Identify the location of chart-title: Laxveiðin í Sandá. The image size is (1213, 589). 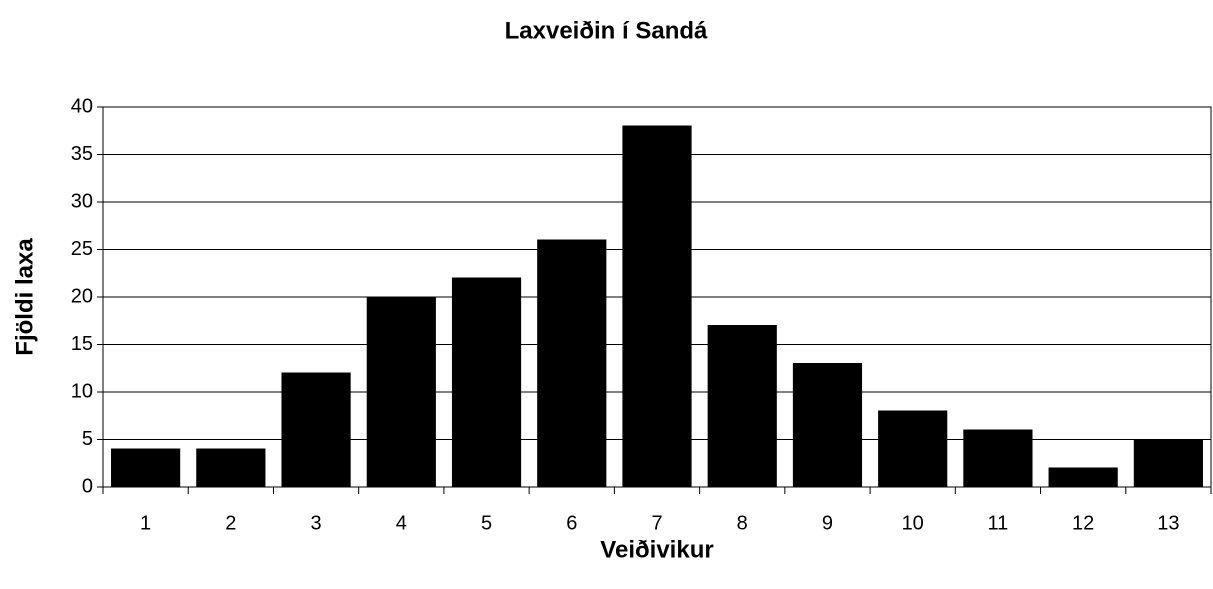
(606, 30).